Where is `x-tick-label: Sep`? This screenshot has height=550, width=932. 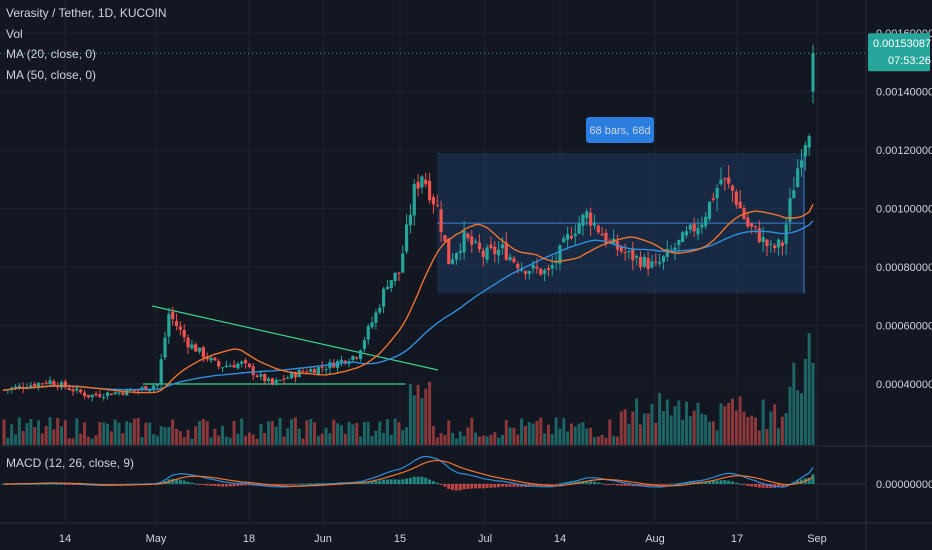
x-tick-label: Sep is located at coordinates (817, 539).